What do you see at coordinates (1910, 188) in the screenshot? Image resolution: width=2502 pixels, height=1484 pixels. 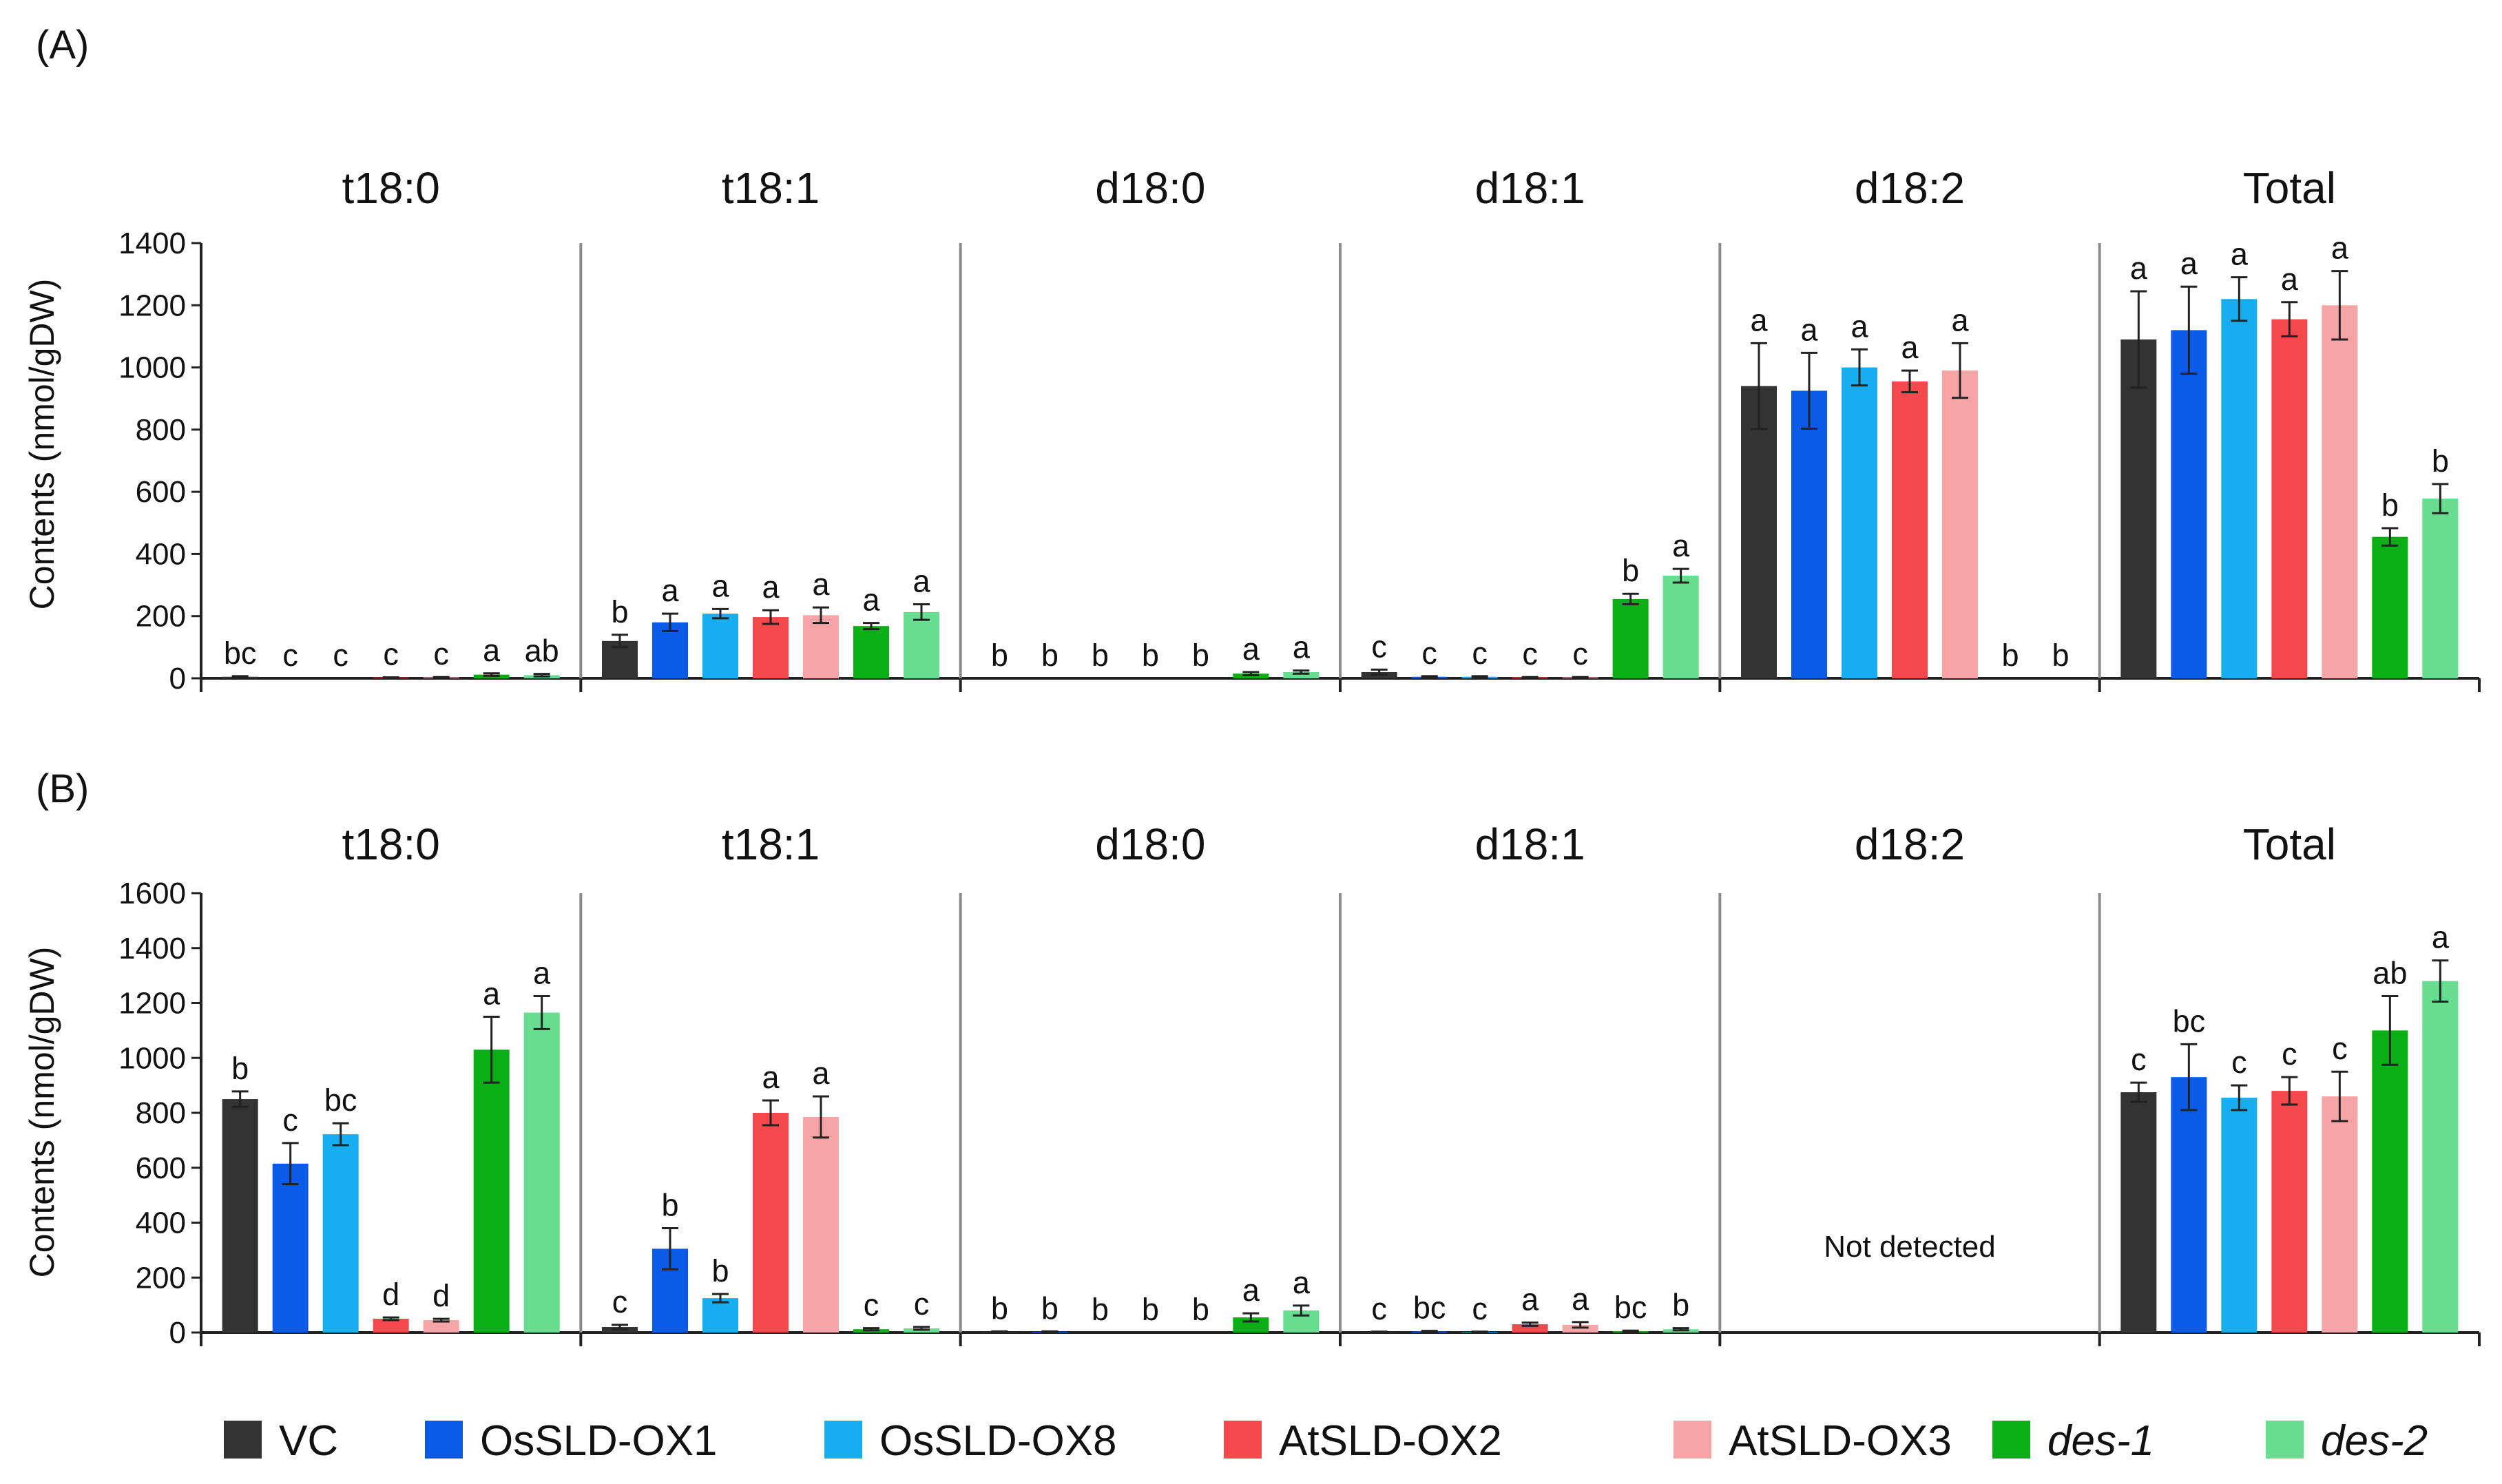 I see `group-title: d18:2` at bounding box center [1910, 188].